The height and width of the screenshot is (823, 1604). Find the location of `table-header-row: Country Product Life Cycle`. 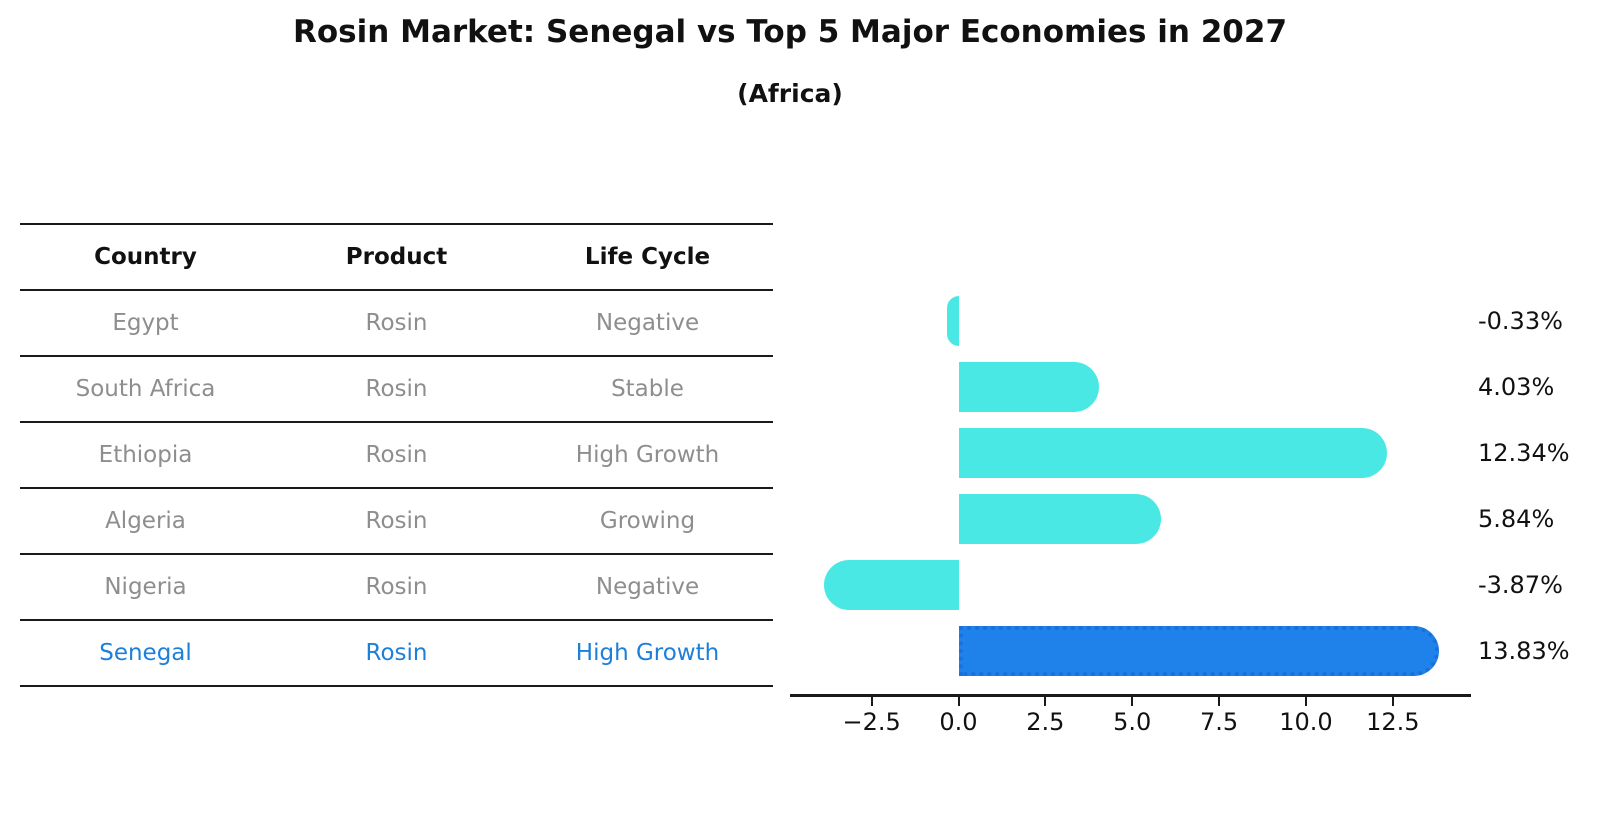

table-header-row: Country Product Life Cycle is located at coordinates (396, 256).